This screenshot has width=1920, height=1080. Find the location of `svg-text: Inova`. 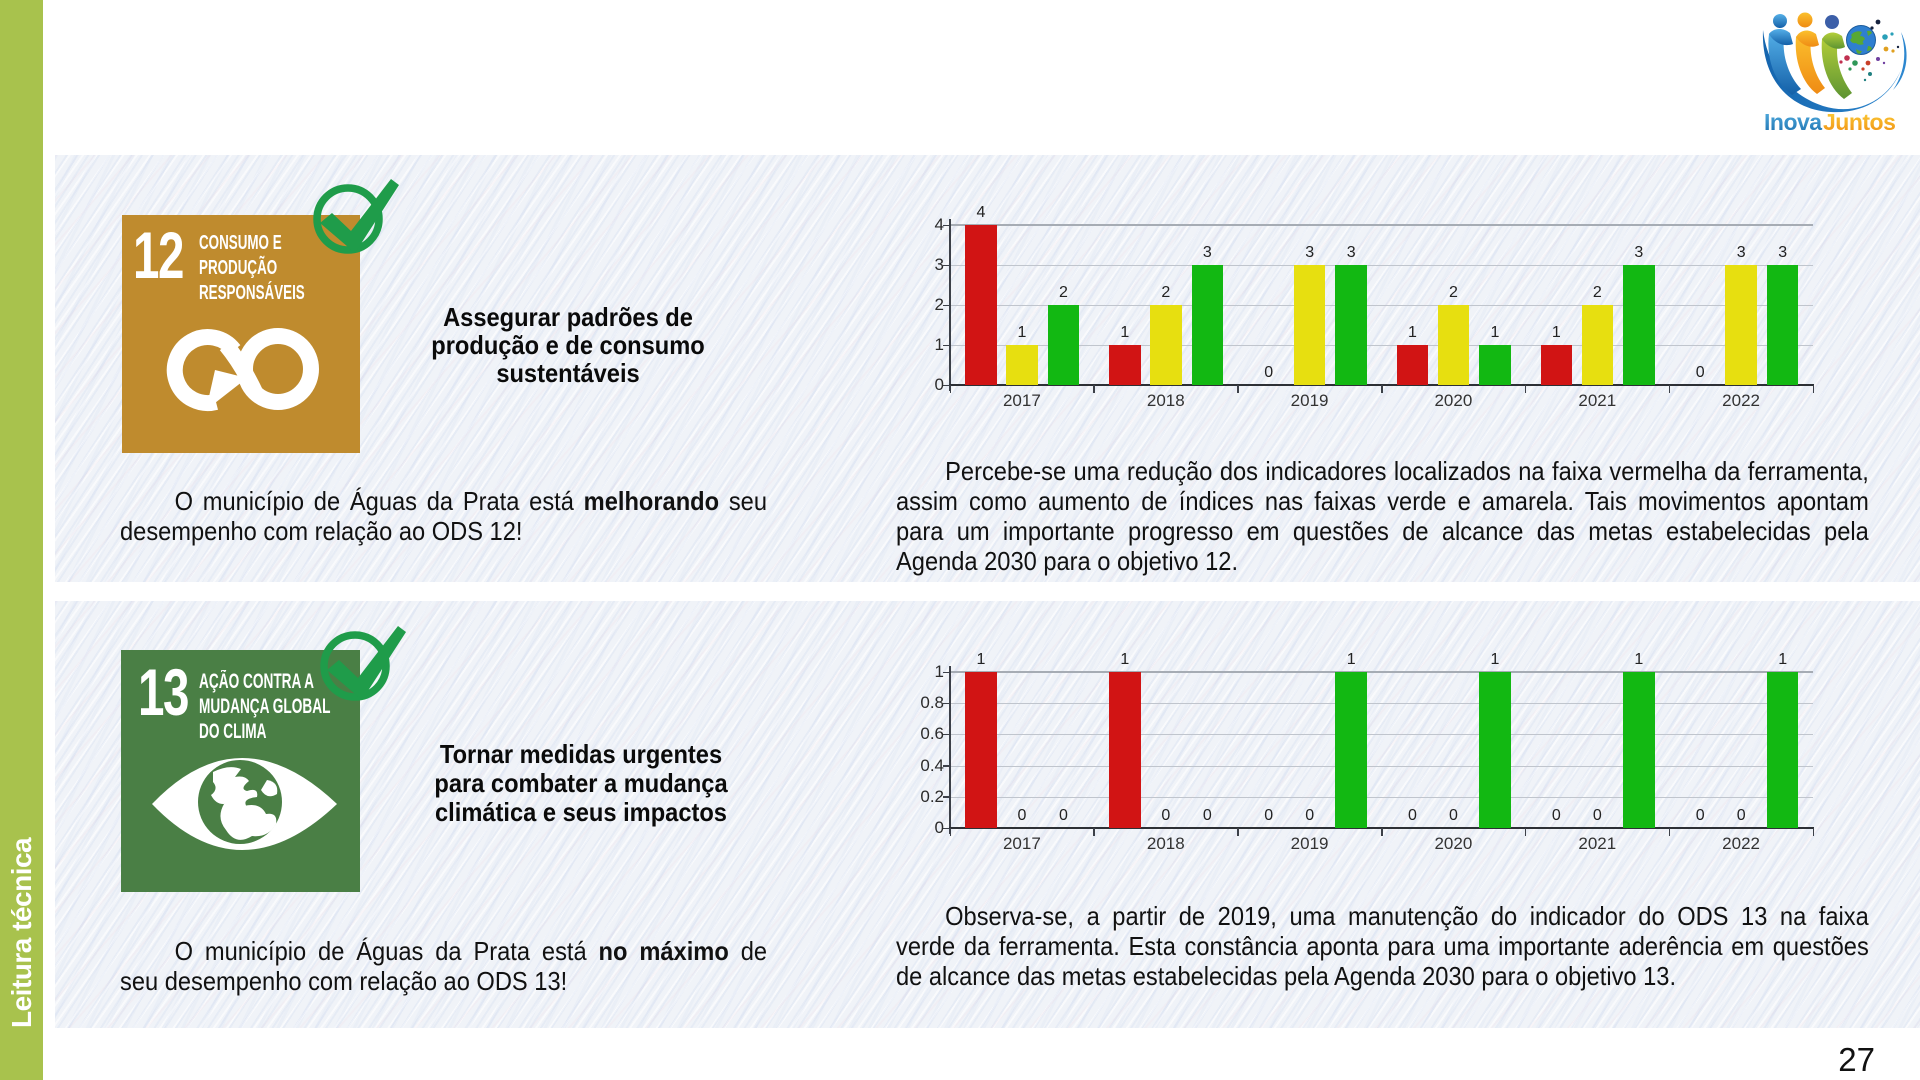

svg-text: Inova is located at coordinates (1793, 122).